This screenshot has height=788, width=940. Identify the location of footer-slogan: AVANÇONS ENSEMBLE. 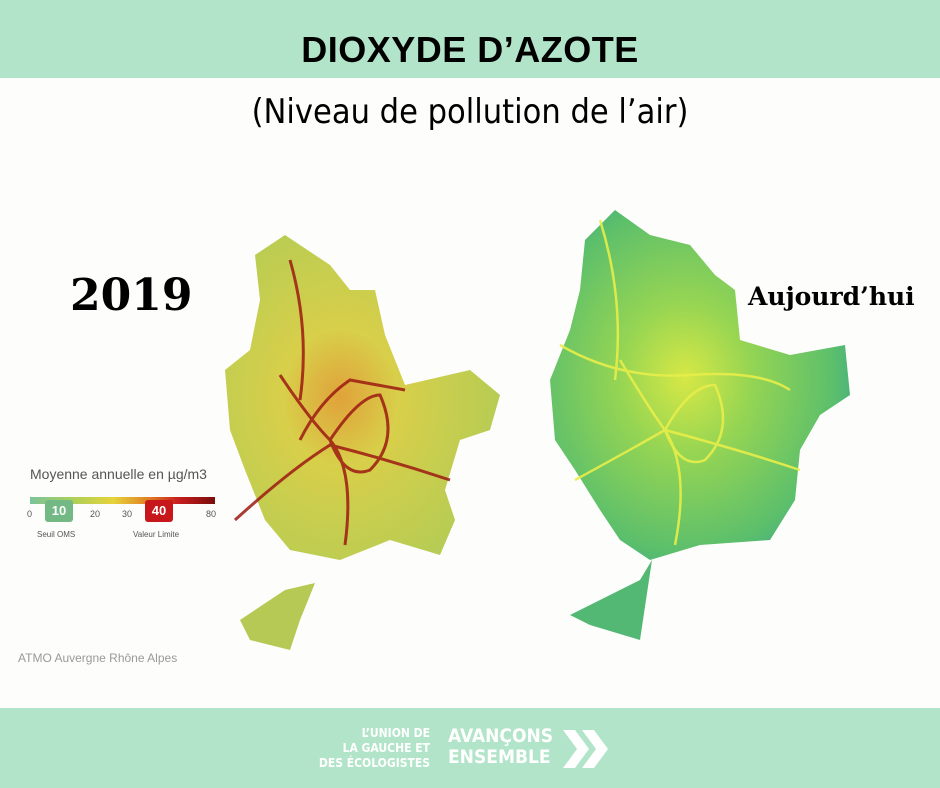
(500, 747).